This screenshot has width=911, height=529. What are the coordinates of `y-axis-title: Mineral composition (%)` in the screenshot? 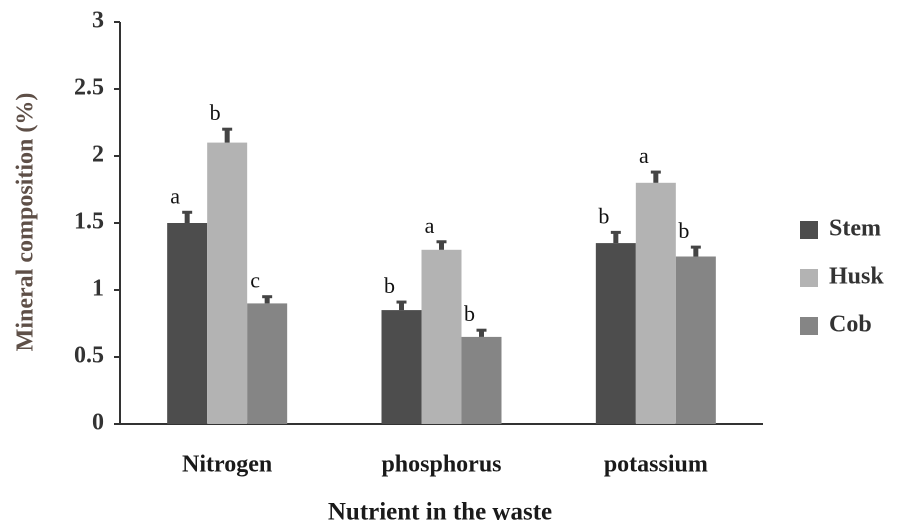 It's located at (26, 222).